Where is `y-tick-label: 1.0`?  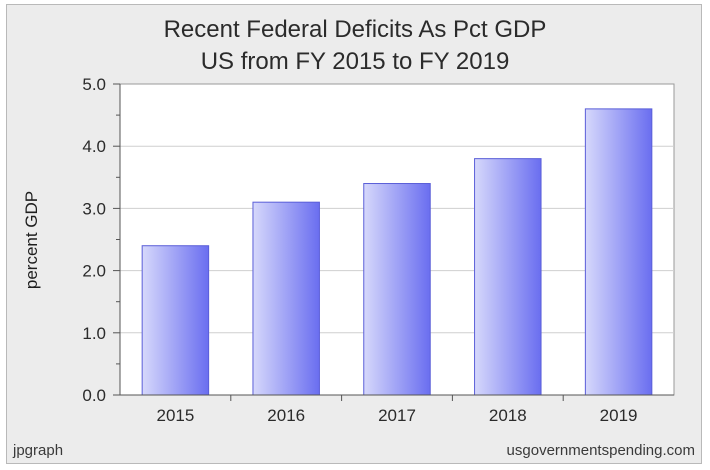 y-tick-label: 1.0 is located at coordinates (94, 333).